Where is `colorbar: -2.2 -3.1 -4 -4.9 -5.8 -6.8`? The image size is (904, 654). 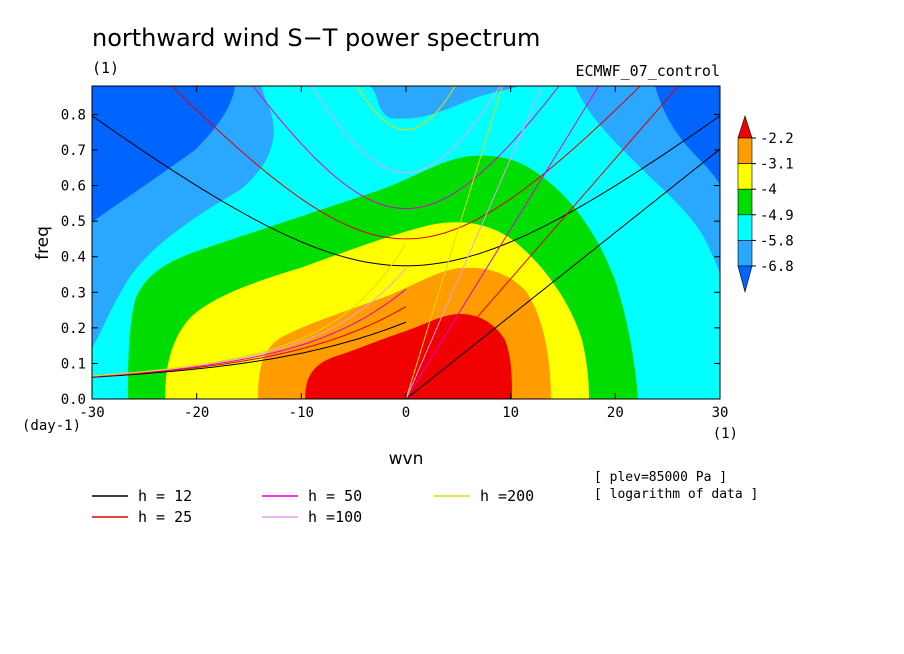
colorbar: -2.2 -3.1 -4 -4.9 -5.8 -6.8 is located at coordinates (765, 204).